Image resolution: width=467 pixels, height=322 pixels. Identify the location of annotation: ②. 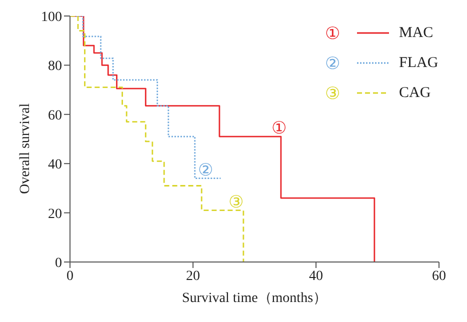
(205, 170).